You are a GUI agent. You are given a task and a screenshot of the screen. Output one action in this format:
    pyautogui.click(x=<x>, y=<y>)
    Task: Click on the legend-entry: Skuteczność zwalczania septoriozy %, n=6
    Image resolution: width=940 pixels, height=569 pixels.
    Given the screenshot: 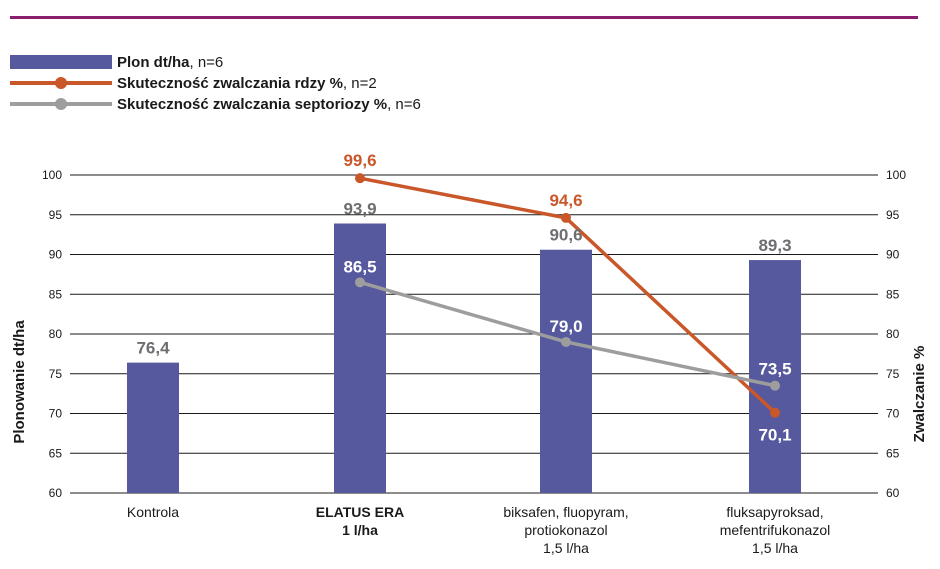 What is the action you would take?
    pyautogui.click(x=269, y=104)
    